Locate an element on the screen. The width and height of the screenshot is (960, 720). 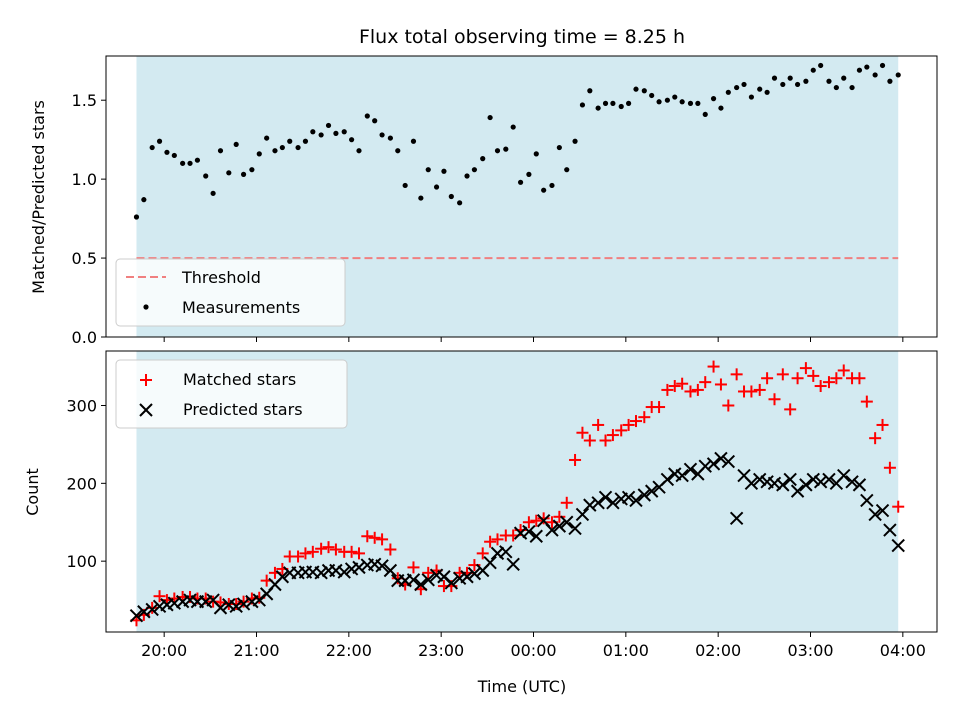
top-y-tick-label: 0.0 is located at coordinates (84, 337).